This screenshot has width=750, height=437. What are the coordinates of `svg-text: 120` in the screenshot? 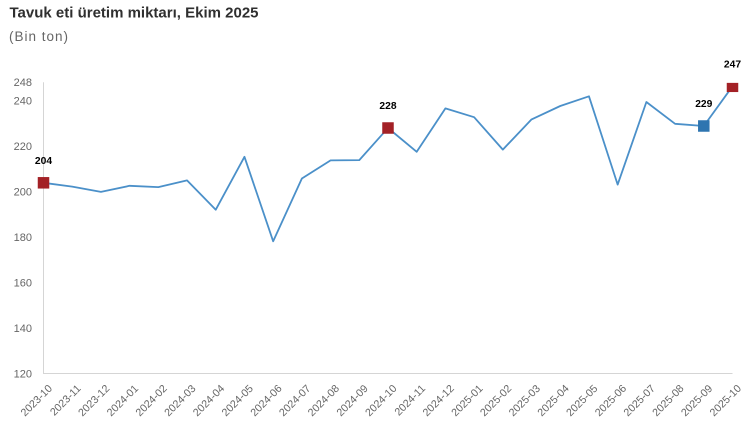 It's located at (23, 374).